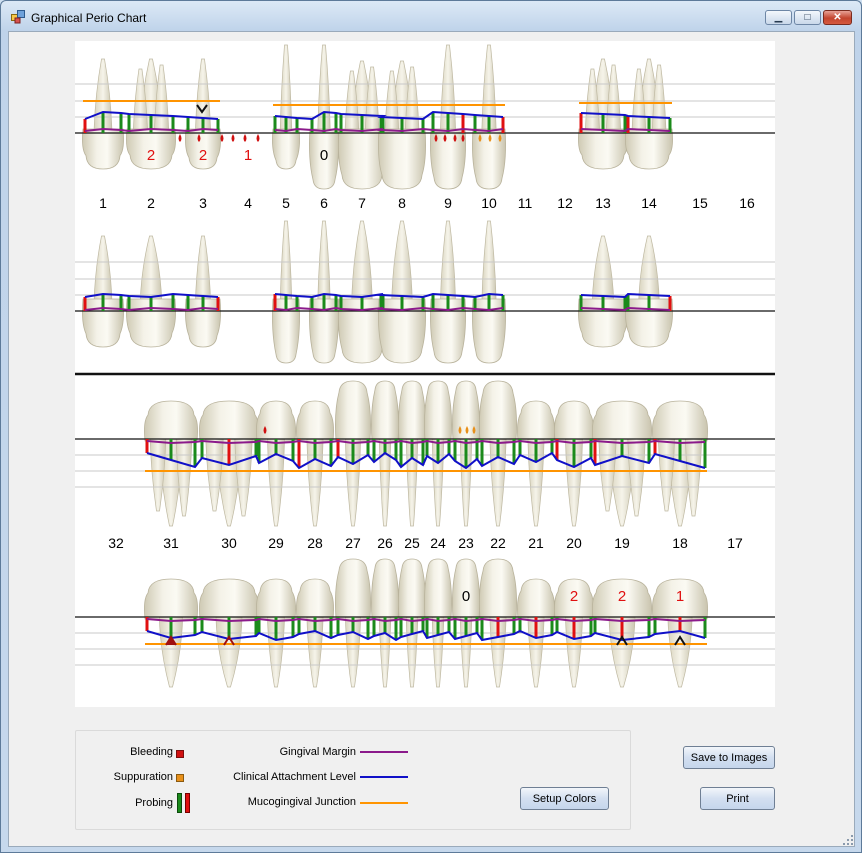 The image size is (862, 853). Describe the element at coordinates (286, 149) in the screenshot. I see `tooth-6-crown-facial` at that location.